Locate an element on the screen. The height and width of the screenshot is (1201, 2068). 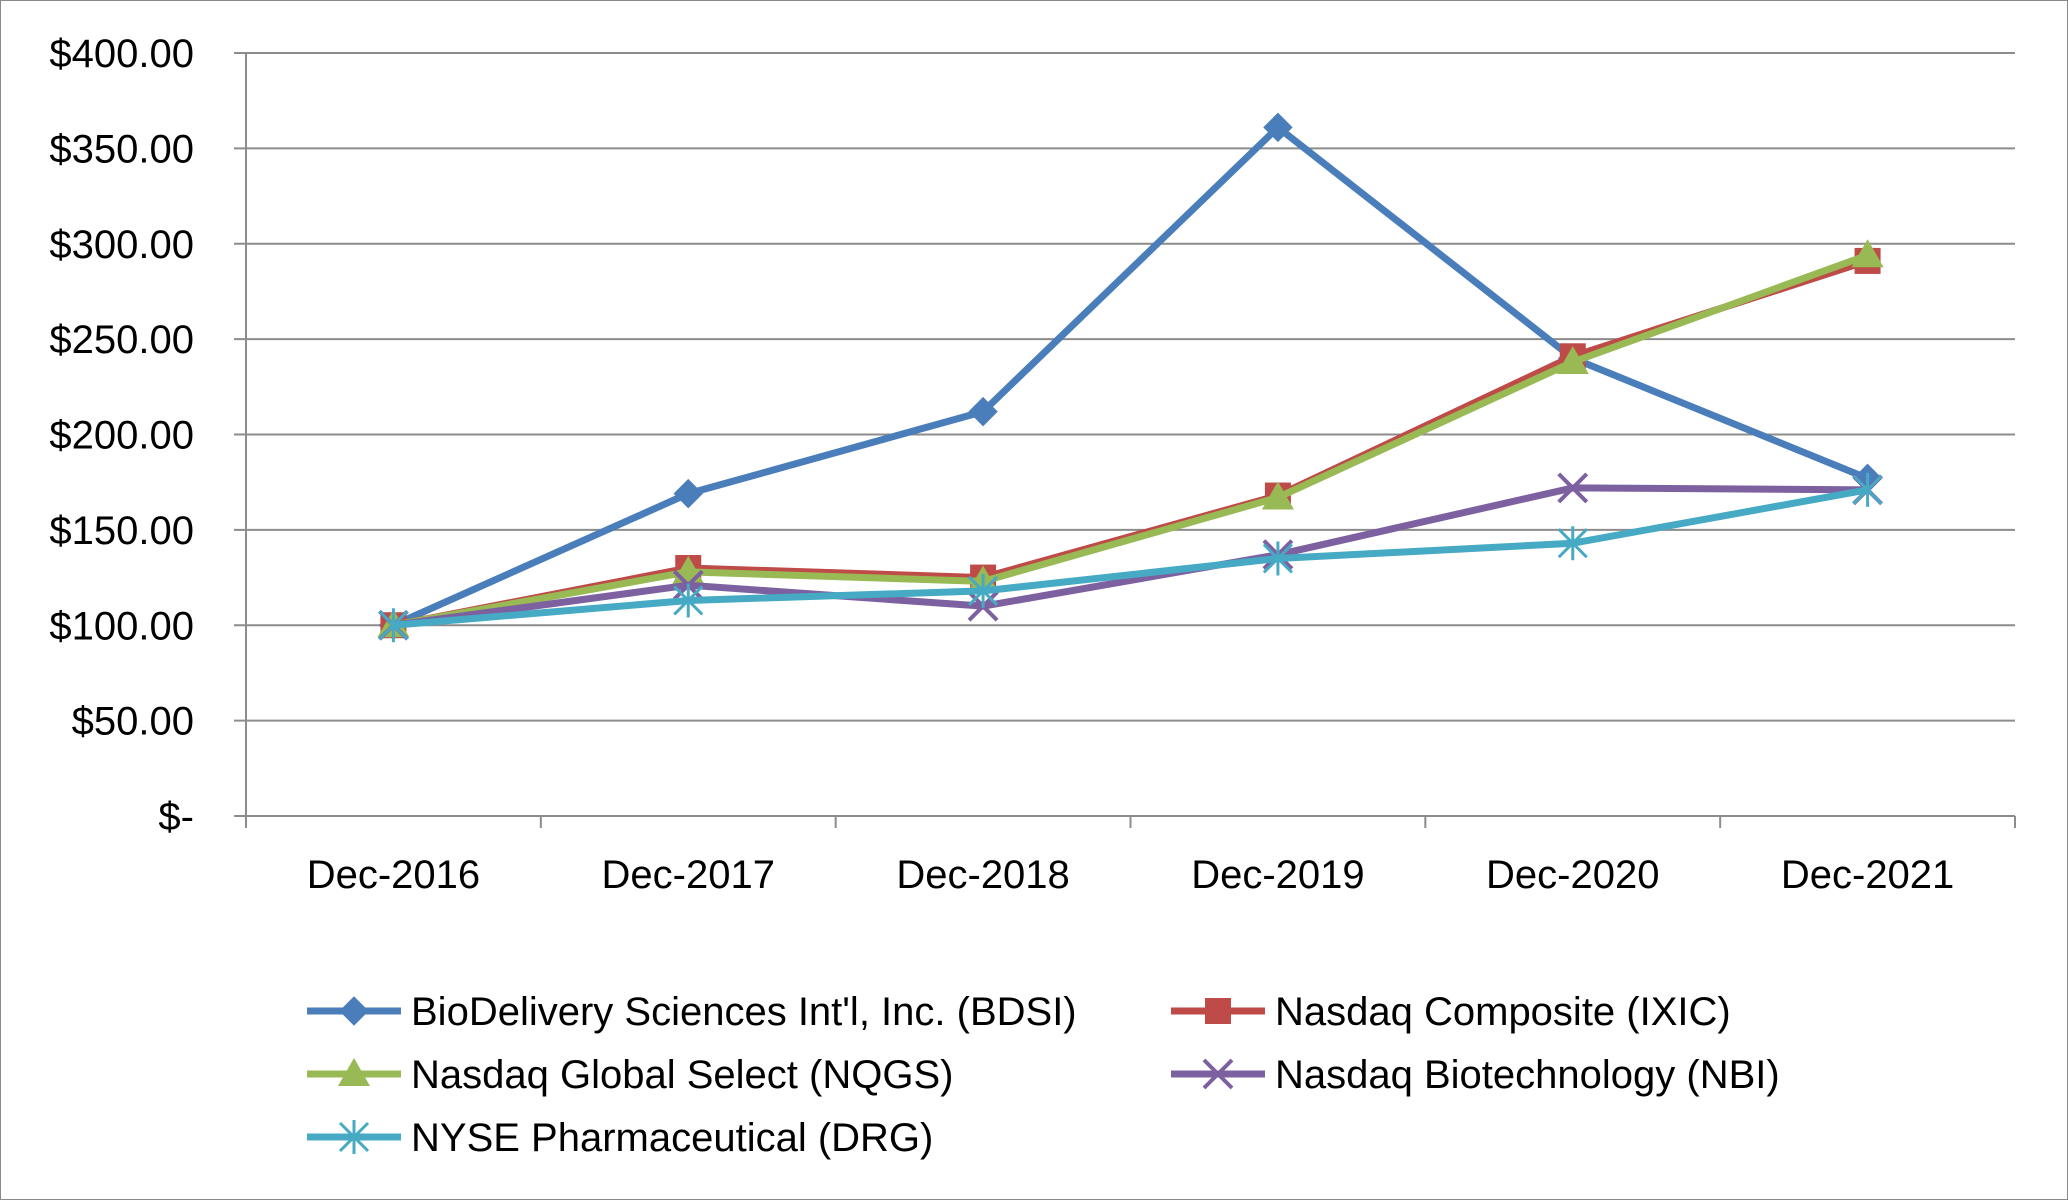
y-tick-label: $200.00 is located at coordinates (121, 436).